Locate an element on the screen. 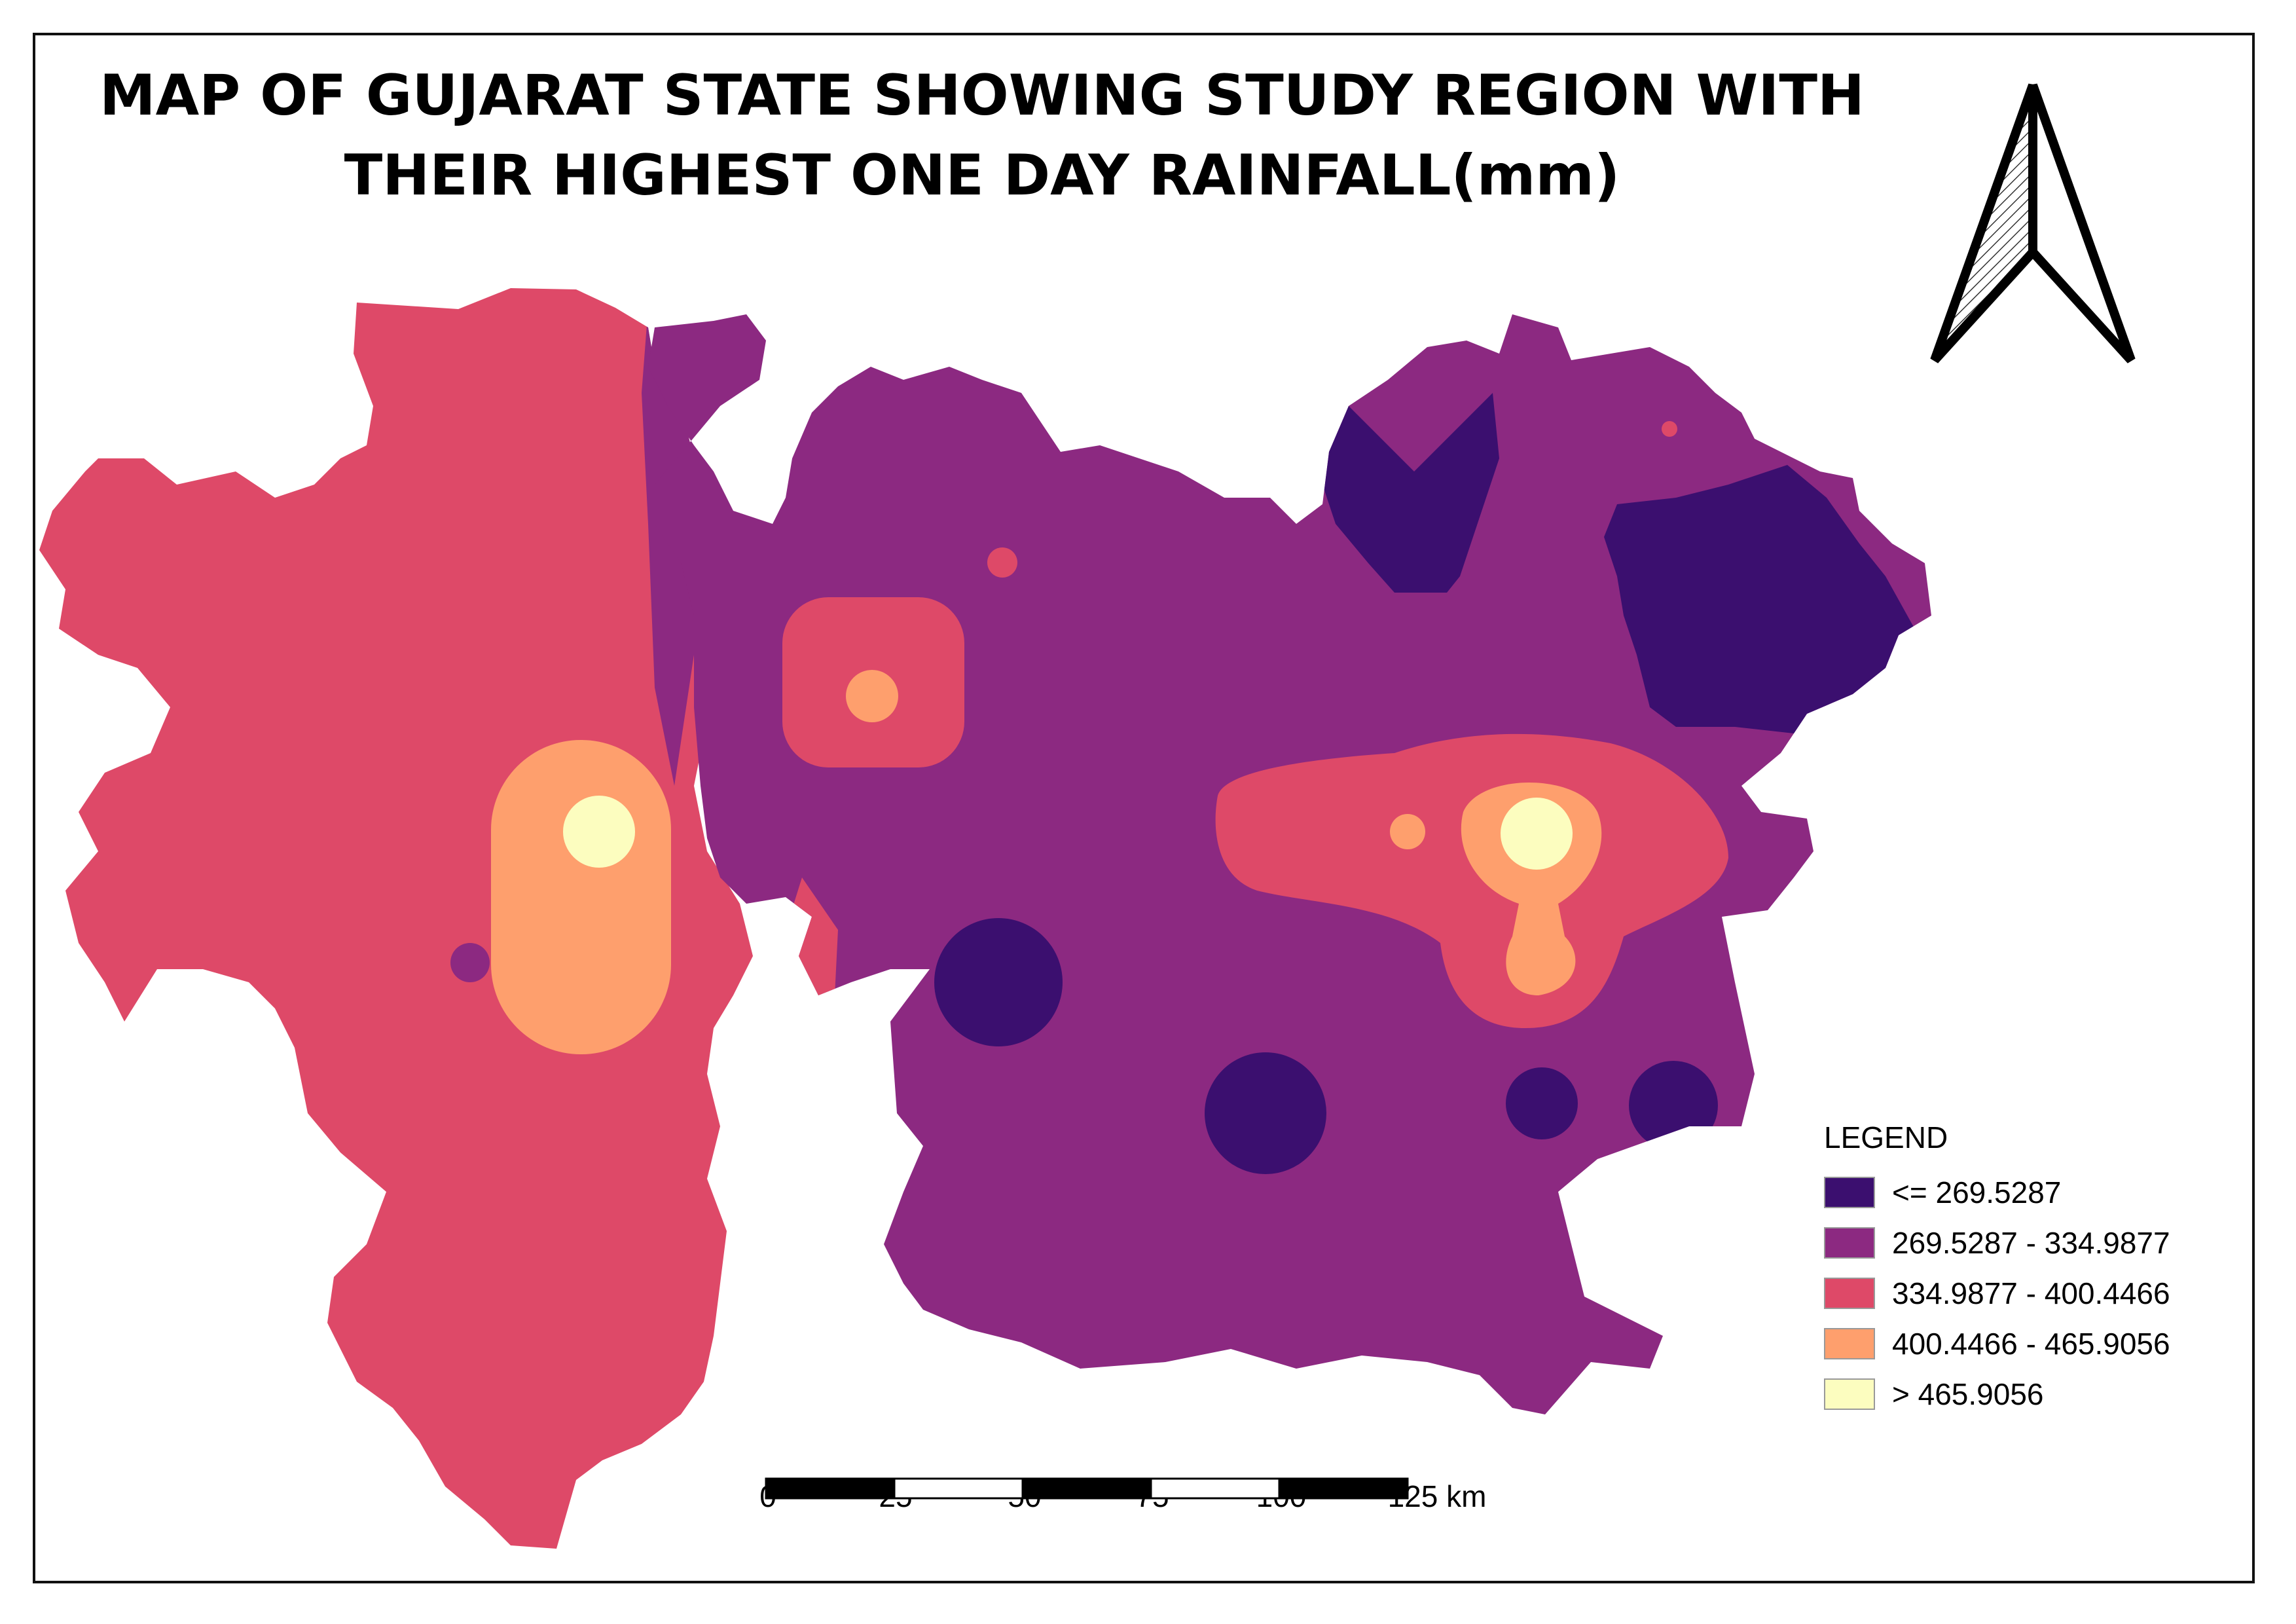 The image size is (2296, 1624). legend-item: > 465.9056 is located at coordinates (2033, 1394).